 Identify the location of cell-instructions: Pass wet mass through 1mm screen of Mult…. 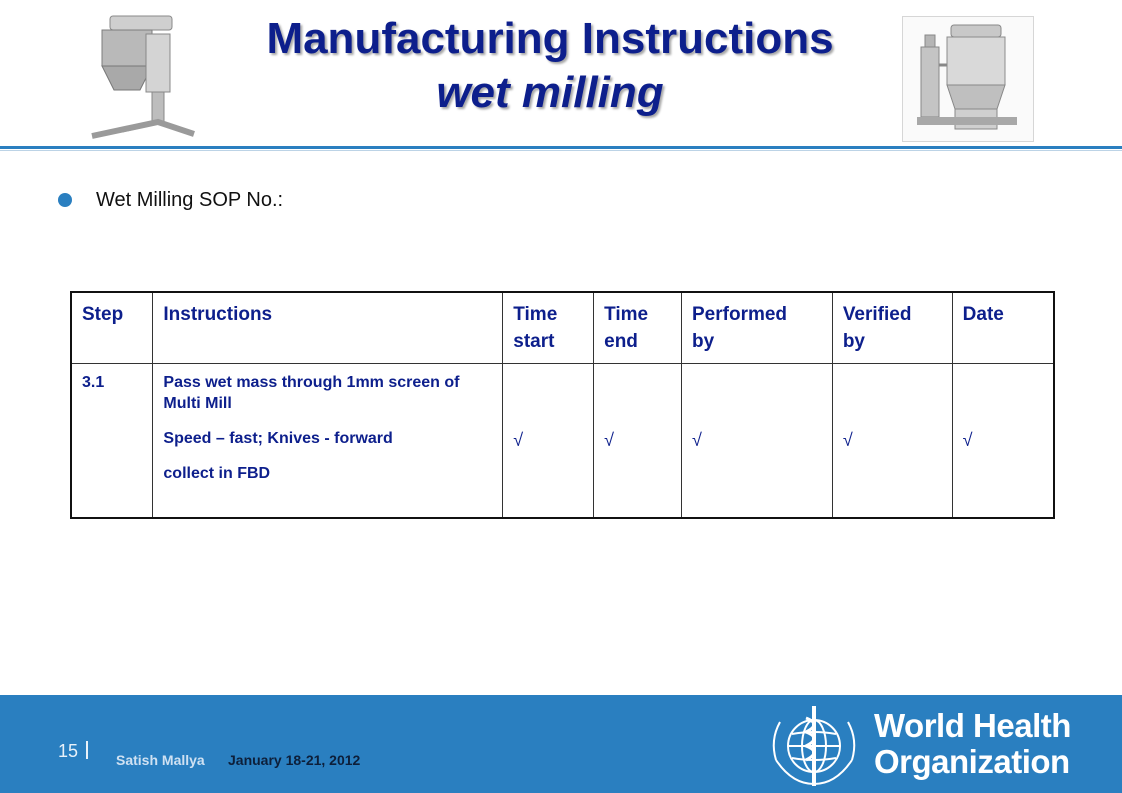
(328, 440).